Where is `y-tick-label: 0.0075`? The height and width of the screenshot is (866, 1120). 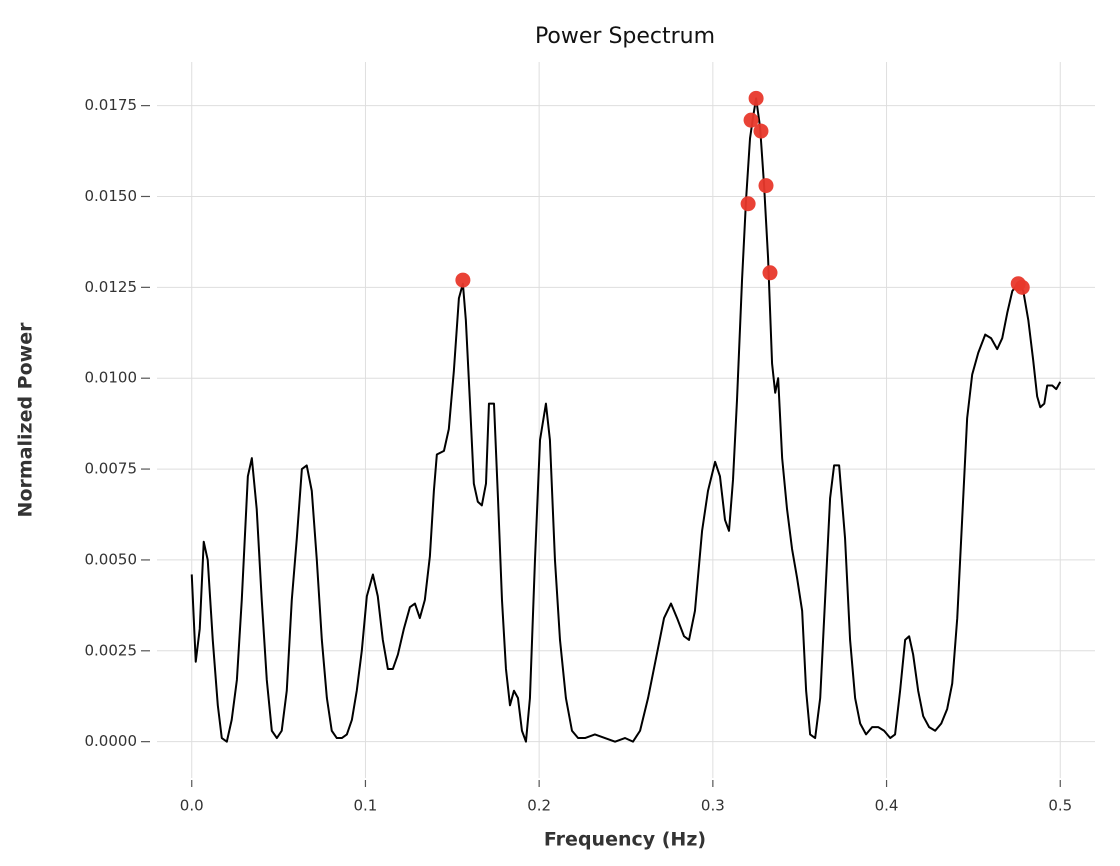 y-tick-label: 0.0075 is located at coordinates (111, 469).